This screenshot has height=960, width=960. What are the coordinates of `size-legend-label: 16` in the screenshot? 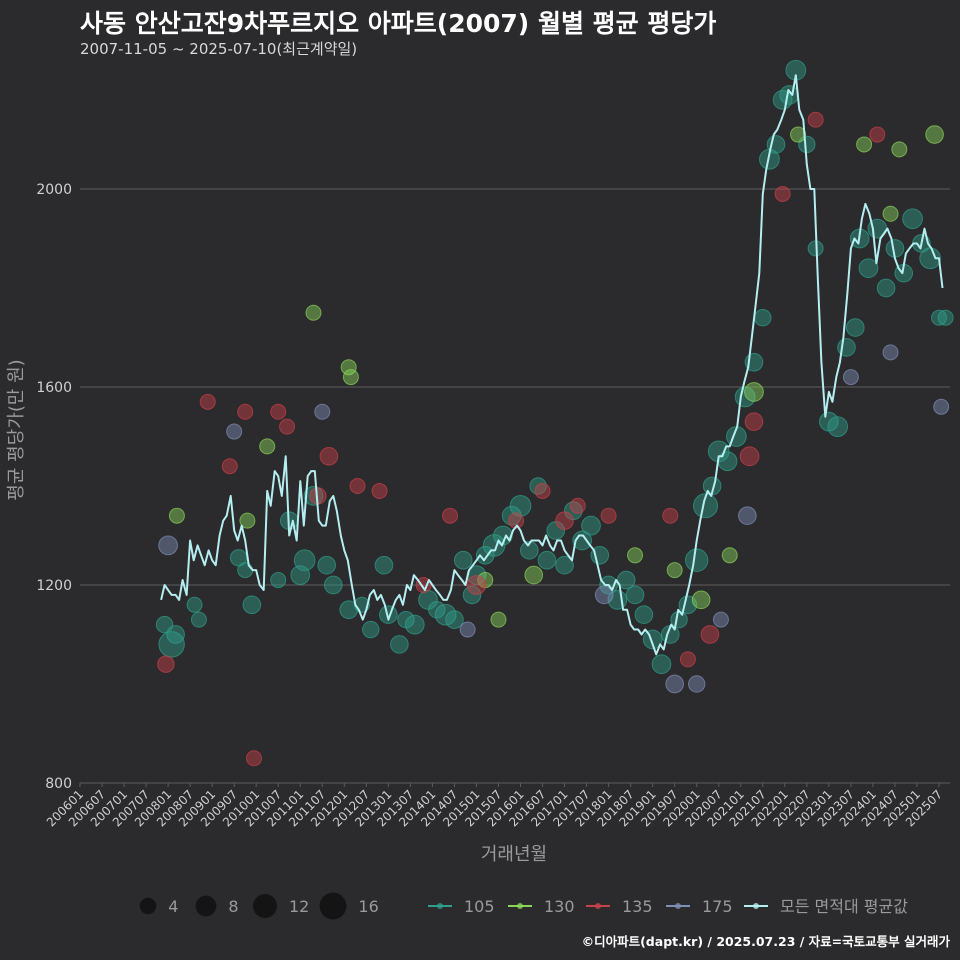 It's located at (368, 906).